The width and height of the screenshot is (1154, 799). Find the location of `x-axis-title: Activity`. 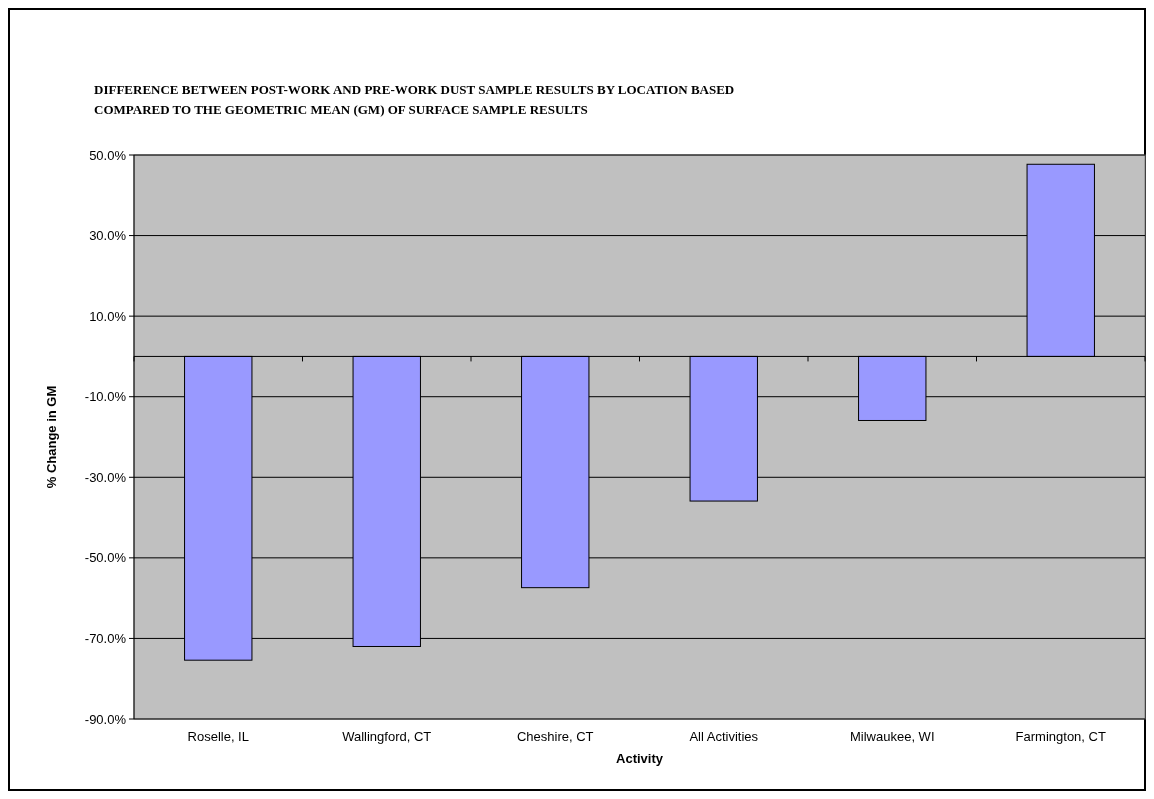

x-axis-title: Activity is located at coordinates (640, 758).